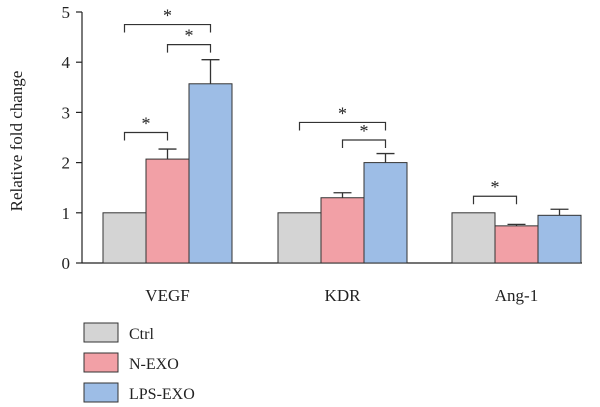 The width and height of the screenshot is (600, 407). What do you see at coordinates (154, 364) in the screenshot?
I see `legend-label: N-EXO` at bounding box center [154, 364].